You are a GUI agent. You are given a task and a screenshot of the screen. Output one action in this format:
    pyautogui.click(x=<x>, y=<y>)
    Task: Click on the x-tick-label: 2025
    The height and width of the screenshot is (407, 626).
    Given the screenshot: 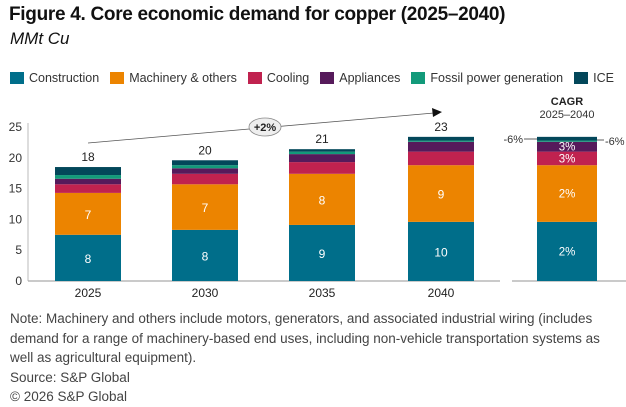 What is the action you would take?
    pyautogui.click(x=88, y=293)
    